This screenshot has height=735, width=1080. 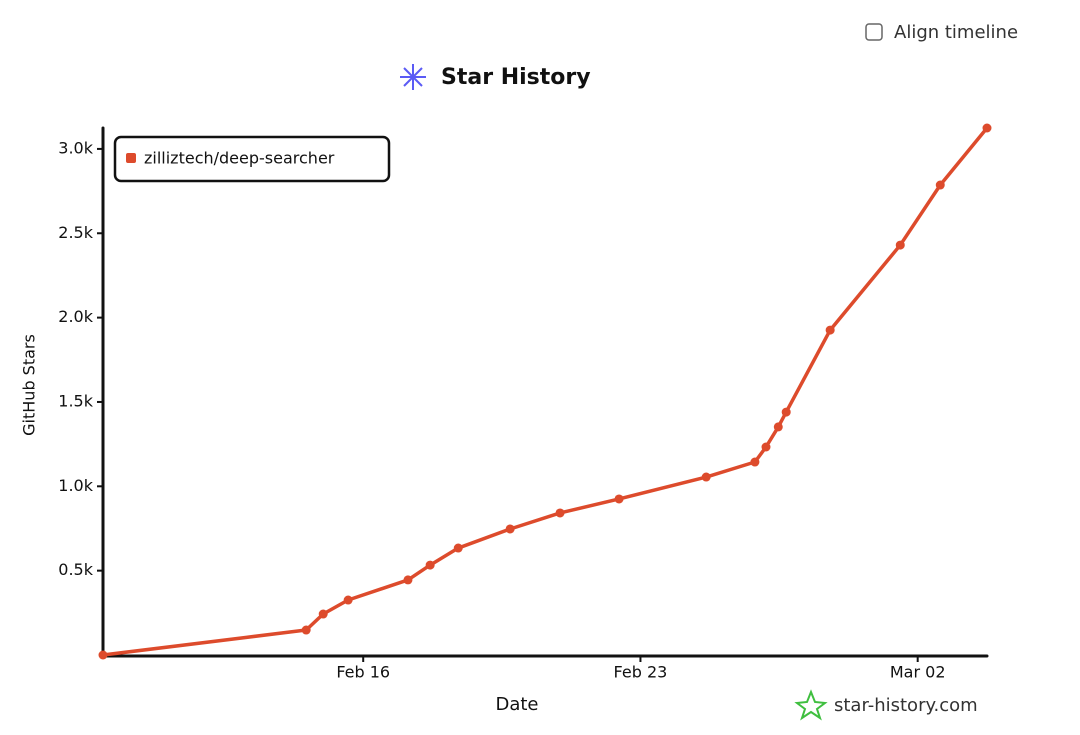 What do you see at coordinates (906, 705) in the screenshot?
I see `watermark: star-history.com` at bounding box center [906, 705].